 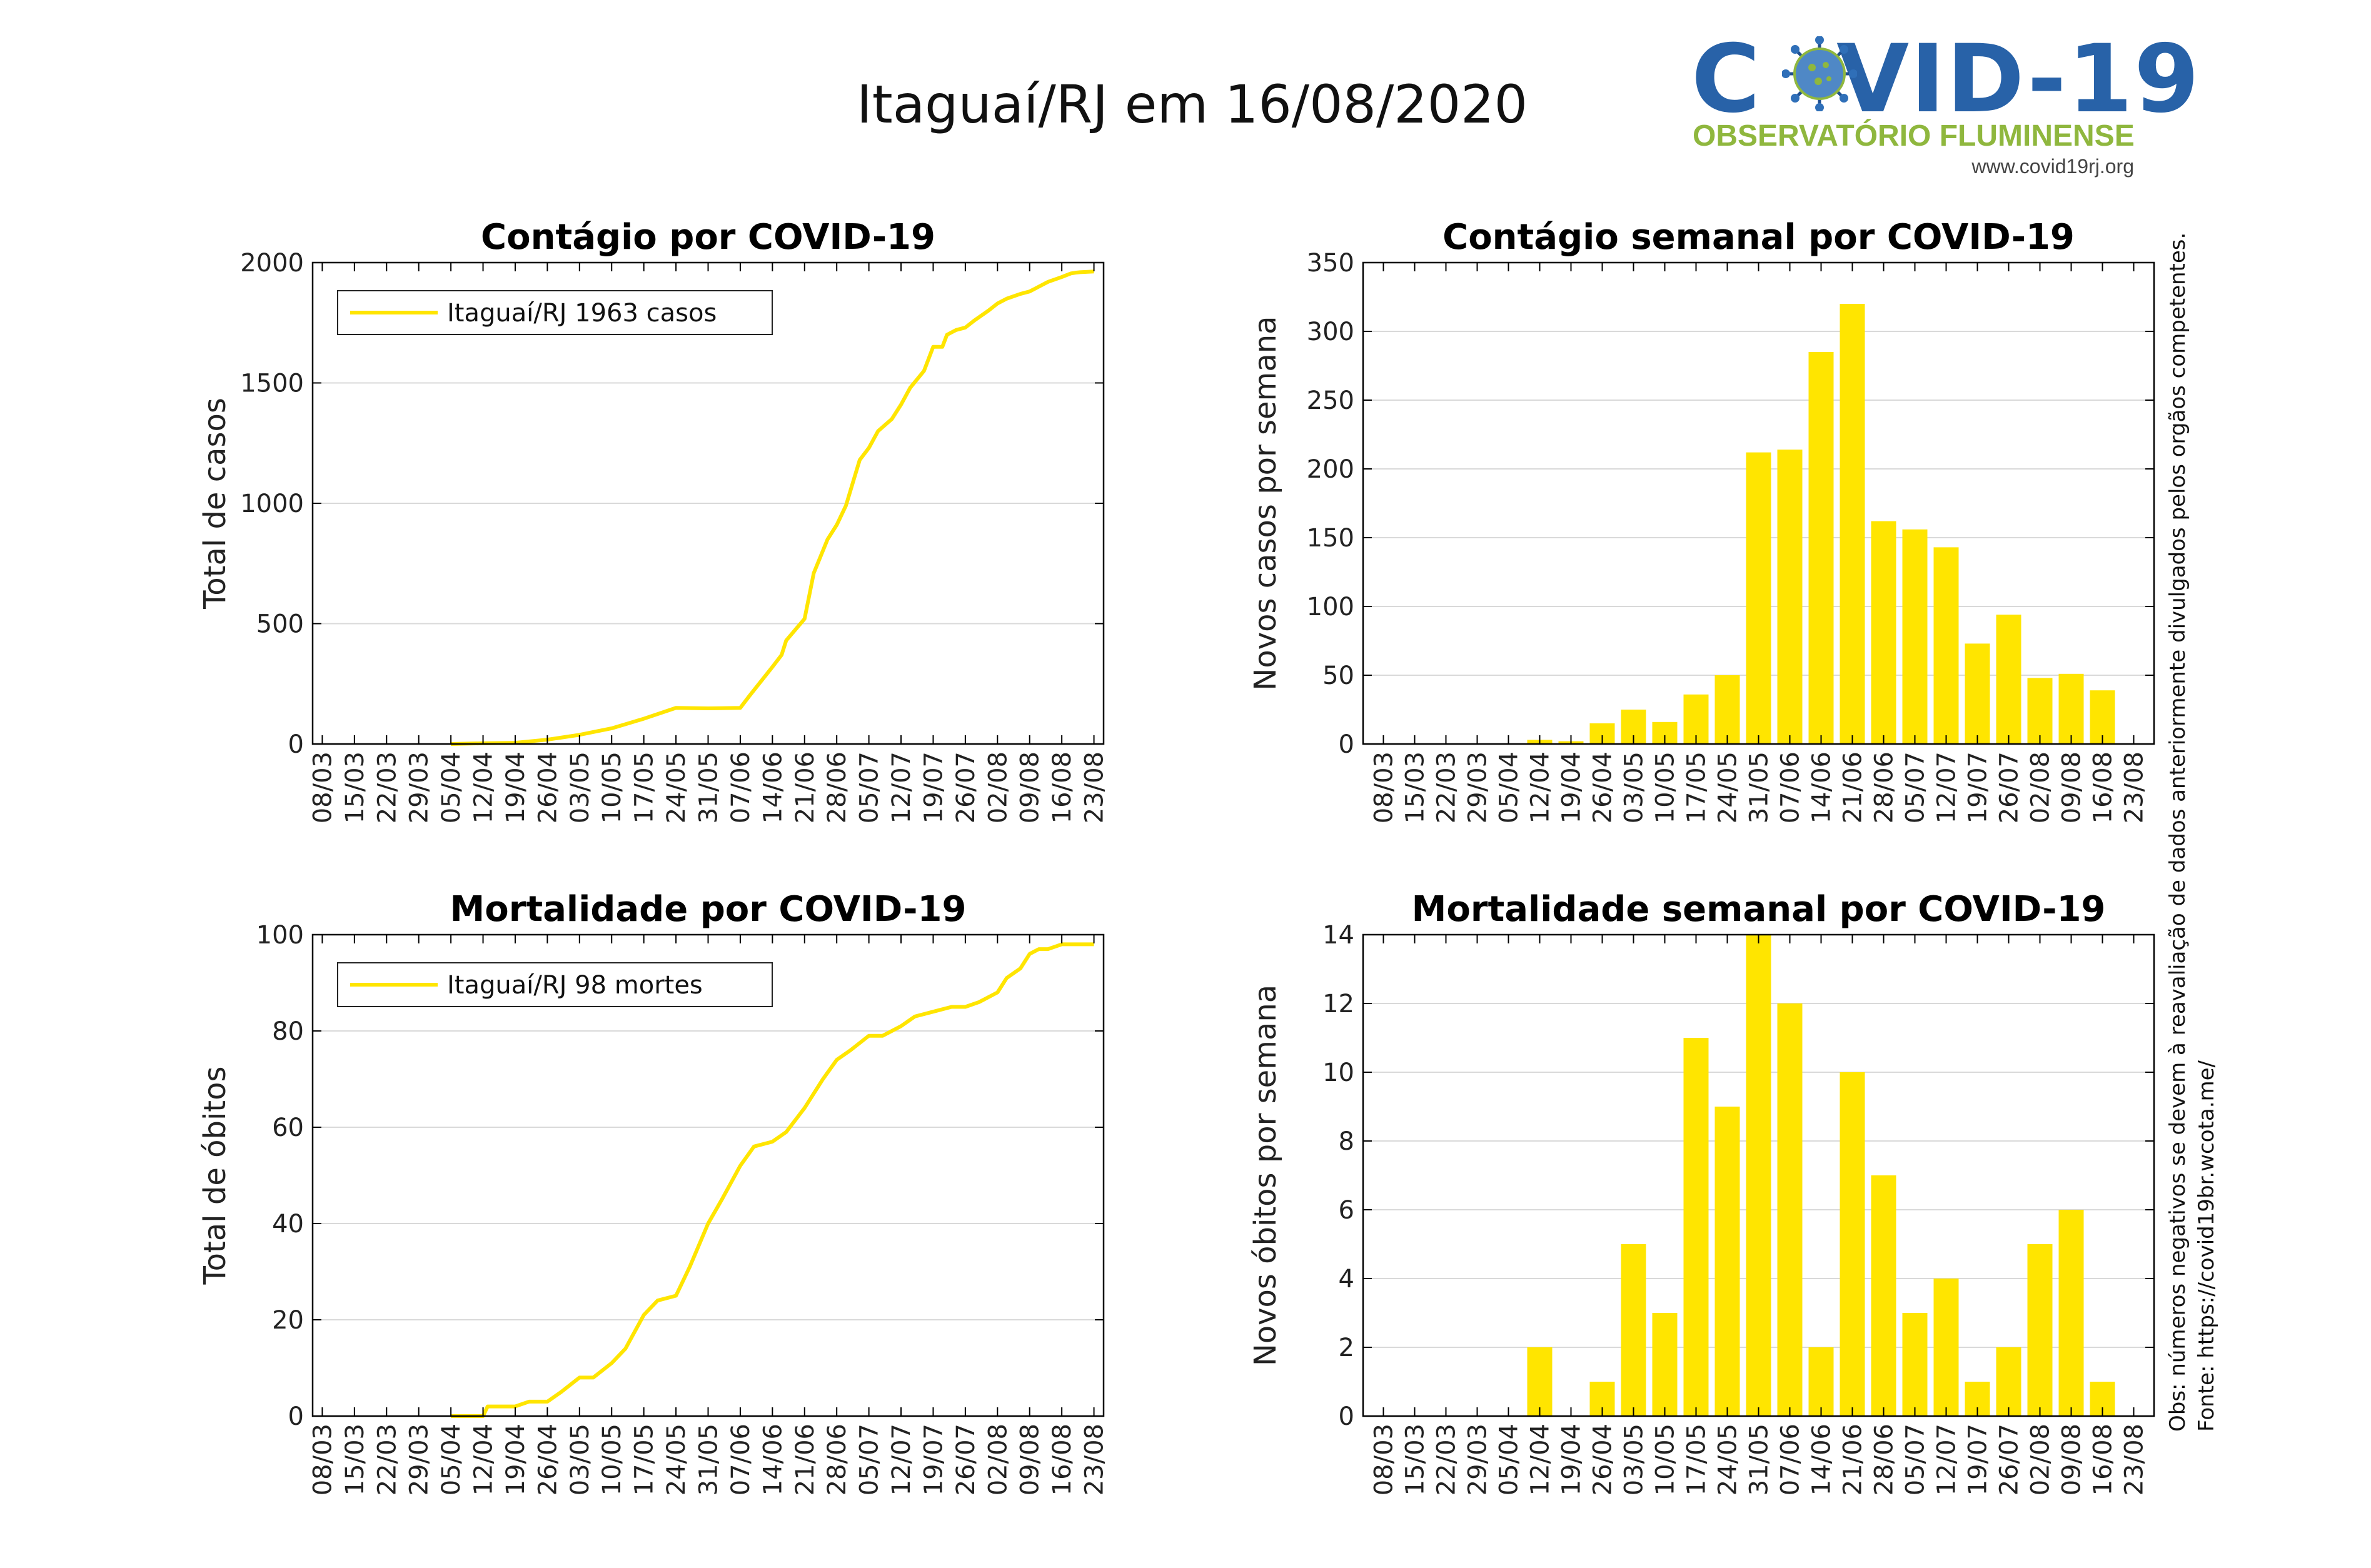 I want to click on y-tick-label: 300, so click(x=1331, y=332).